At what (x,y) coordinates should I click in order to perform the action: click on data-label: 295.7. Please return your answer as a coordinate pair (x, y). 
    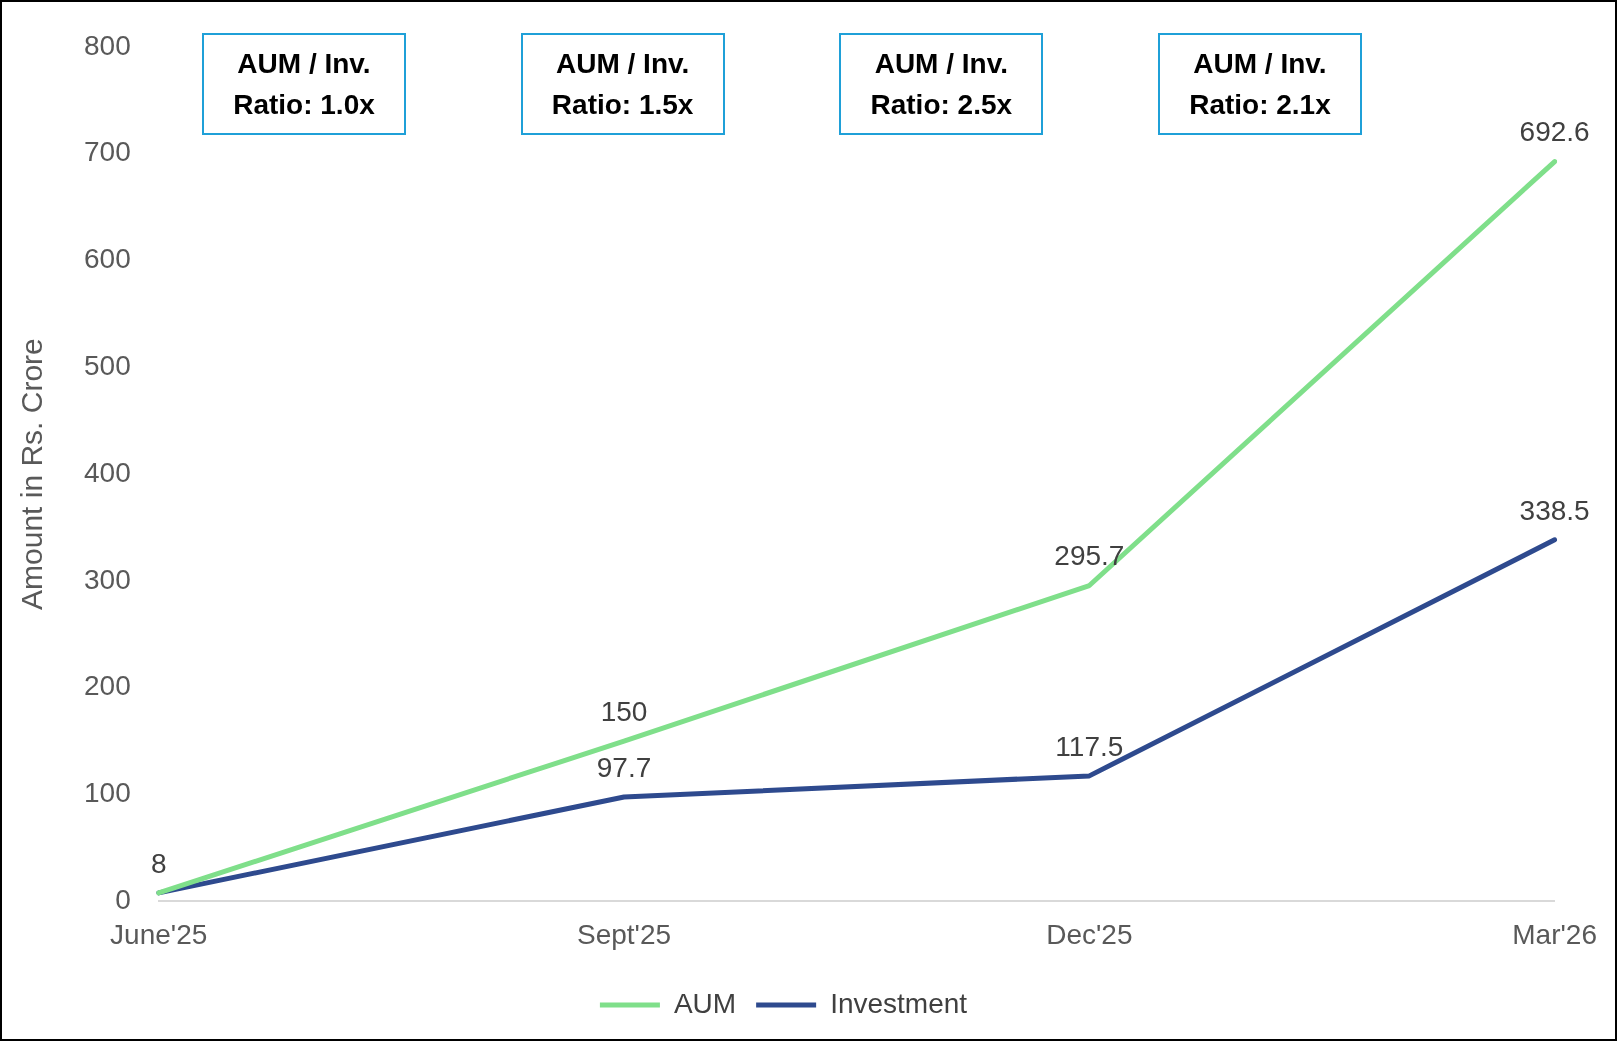
    Looking at the image, I should click on (1089, 556).